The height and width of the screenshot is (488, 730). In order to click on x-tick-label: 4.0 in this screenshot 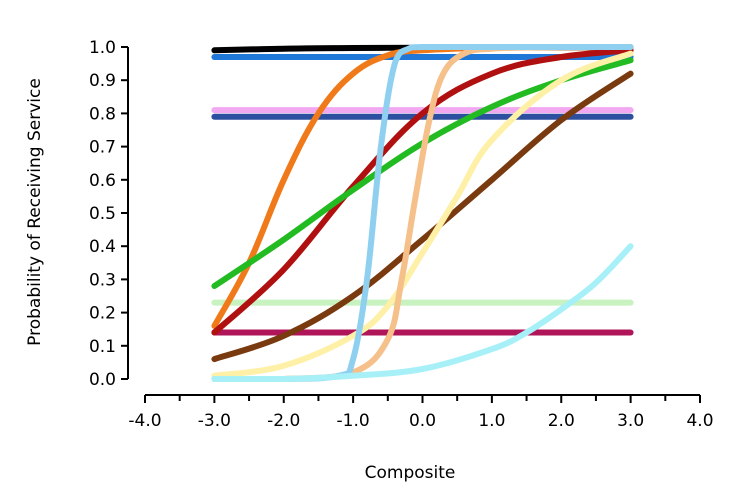, I will do `click(699, 421)`.